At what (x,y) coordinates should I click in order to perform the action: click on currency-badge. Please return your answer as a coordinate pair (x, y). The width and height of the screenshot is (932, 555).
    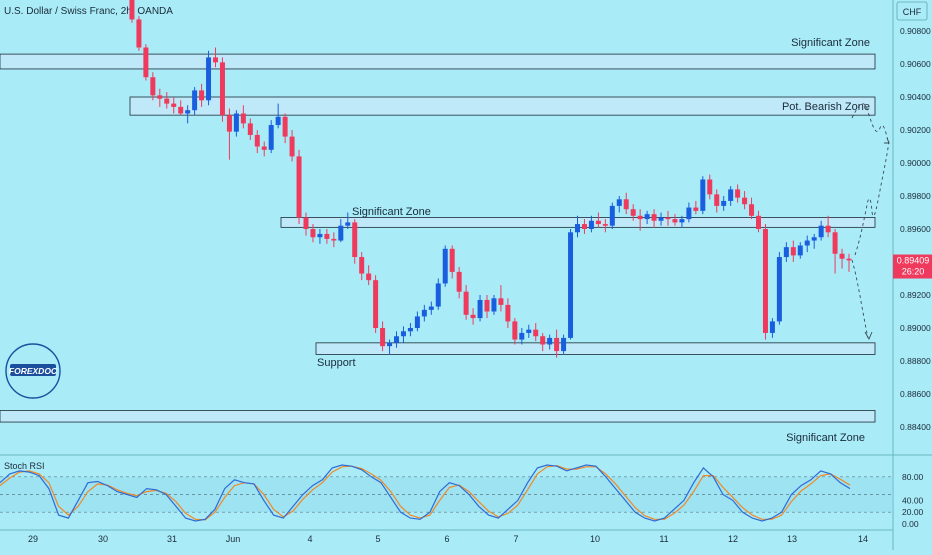
    Looking at the image, I should click on (912, 11).